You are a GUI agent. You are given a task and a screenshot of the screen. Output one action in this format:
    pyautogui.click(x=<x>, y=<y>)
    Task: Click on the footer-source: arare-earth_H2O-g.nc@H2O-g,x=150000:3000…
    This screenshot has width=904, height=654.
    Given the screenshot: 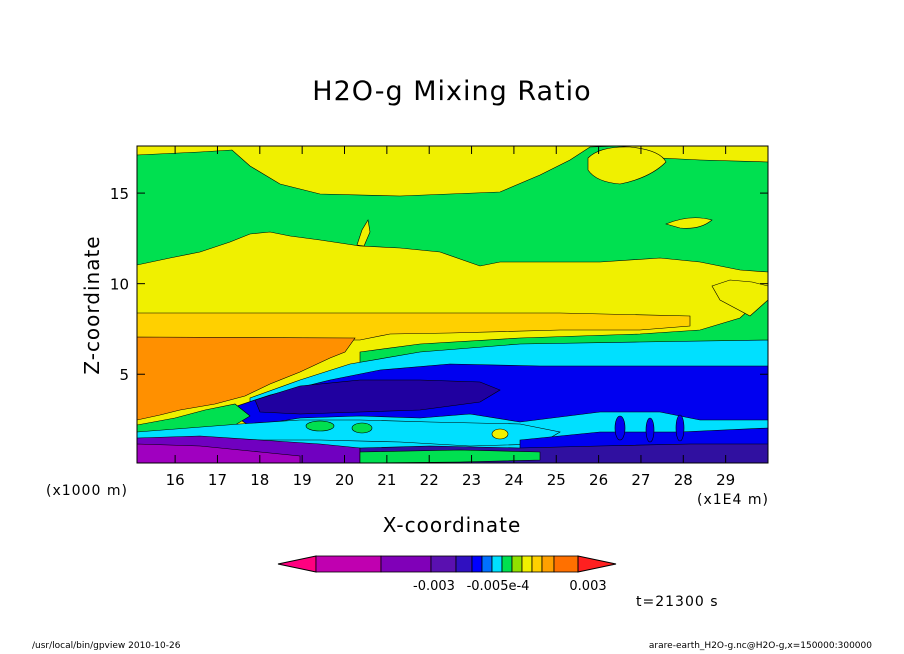 What is the action you would take?
    pyautogui.click(x=760, y=646)
    